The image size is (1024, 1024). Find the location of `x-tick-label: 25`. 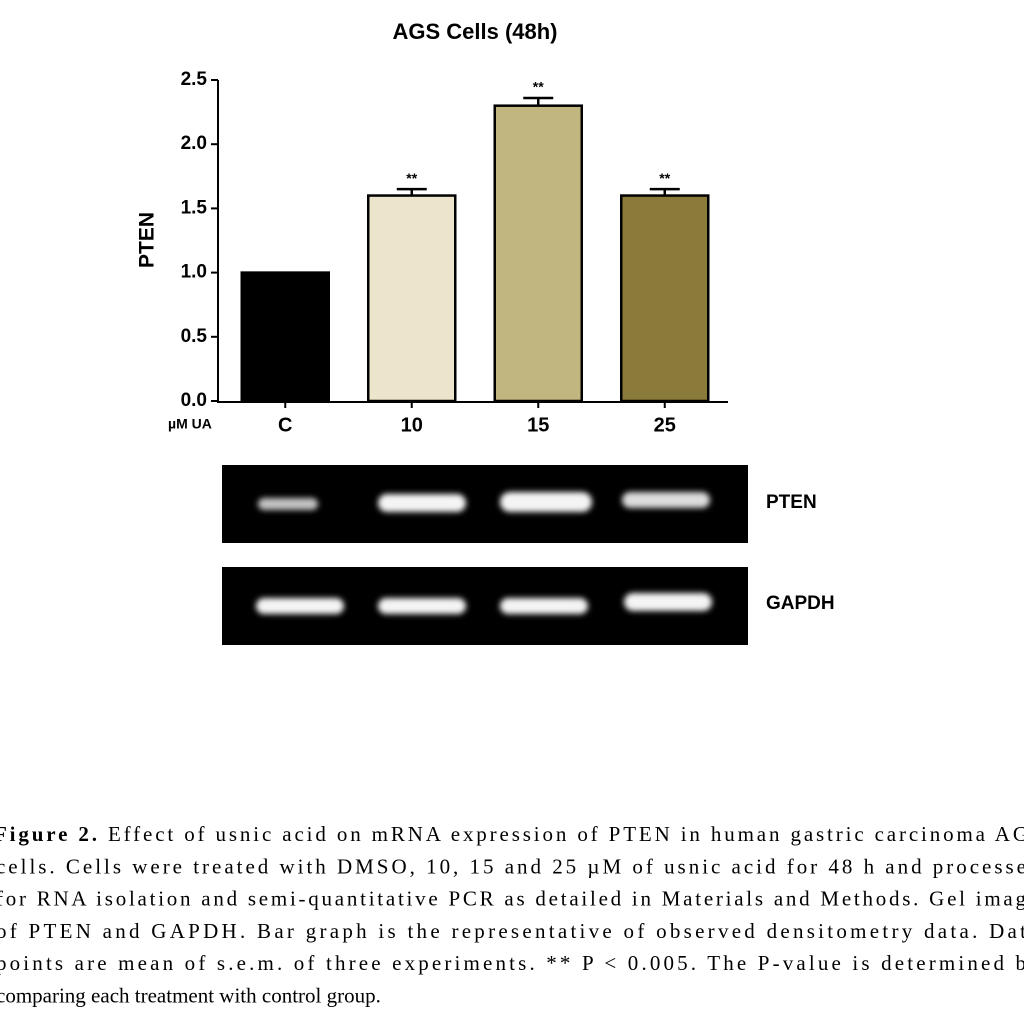

x-tick-label: 25 is located at coordinates (665, 425).